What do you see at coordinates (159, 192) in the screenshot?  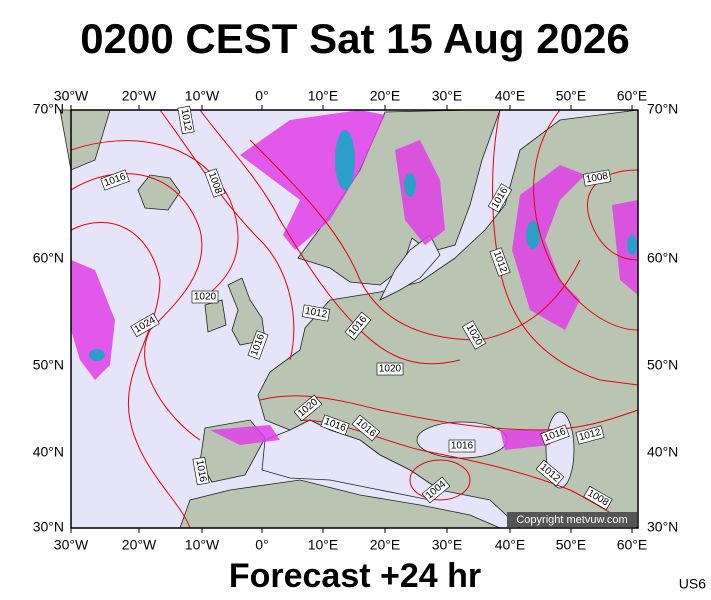 I see `iceland` at bounding box center [159, 192].